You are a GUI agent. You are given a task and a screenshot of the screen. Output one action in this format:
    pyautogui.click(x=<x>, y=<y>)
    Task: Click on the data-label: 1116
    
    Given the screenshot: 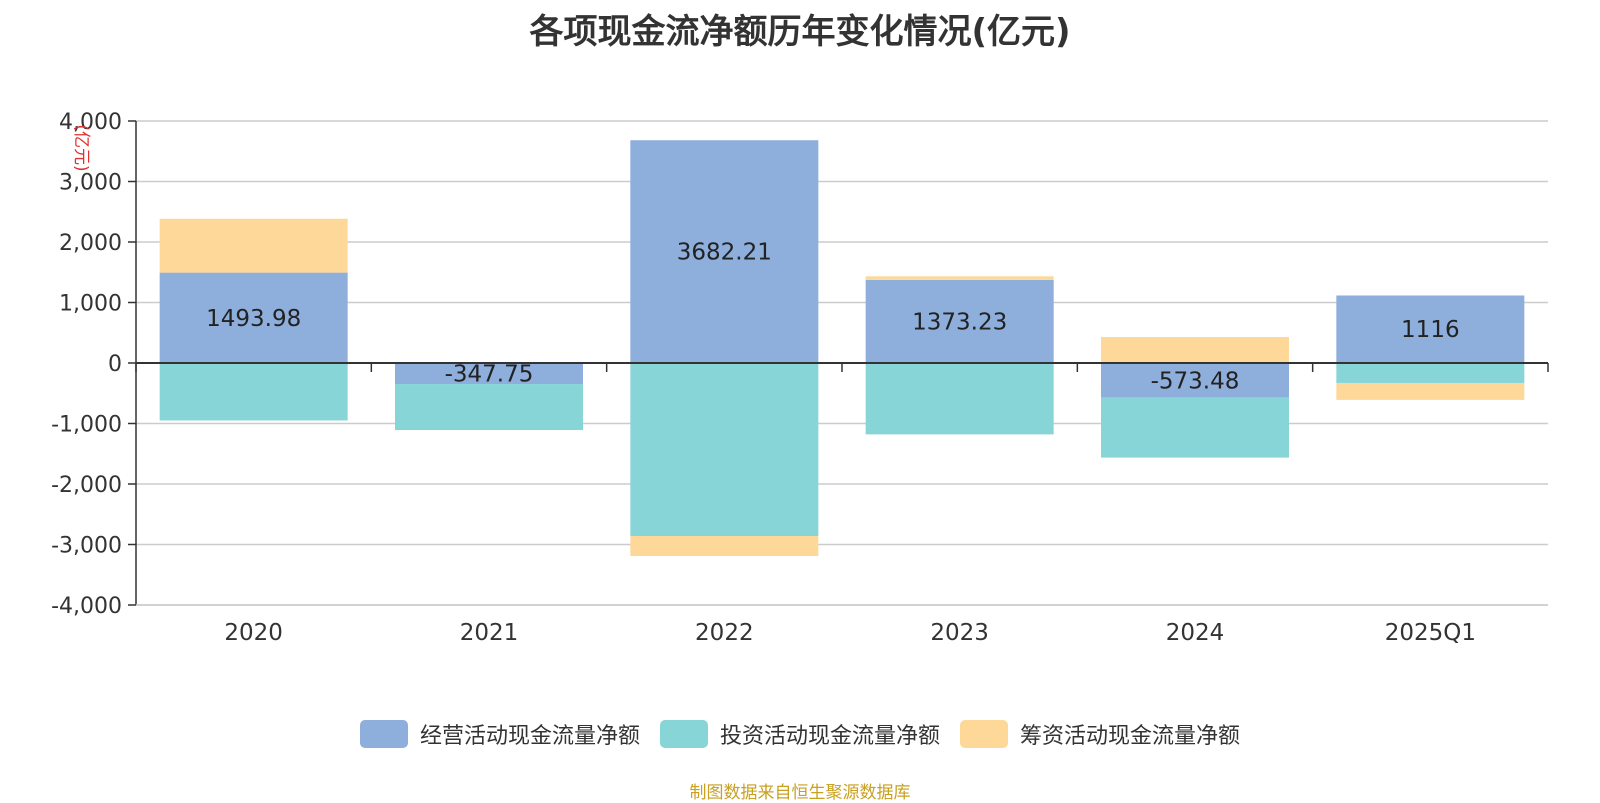 What is the action you would take?
    pyautogui.click(x=1430, y=330)
    